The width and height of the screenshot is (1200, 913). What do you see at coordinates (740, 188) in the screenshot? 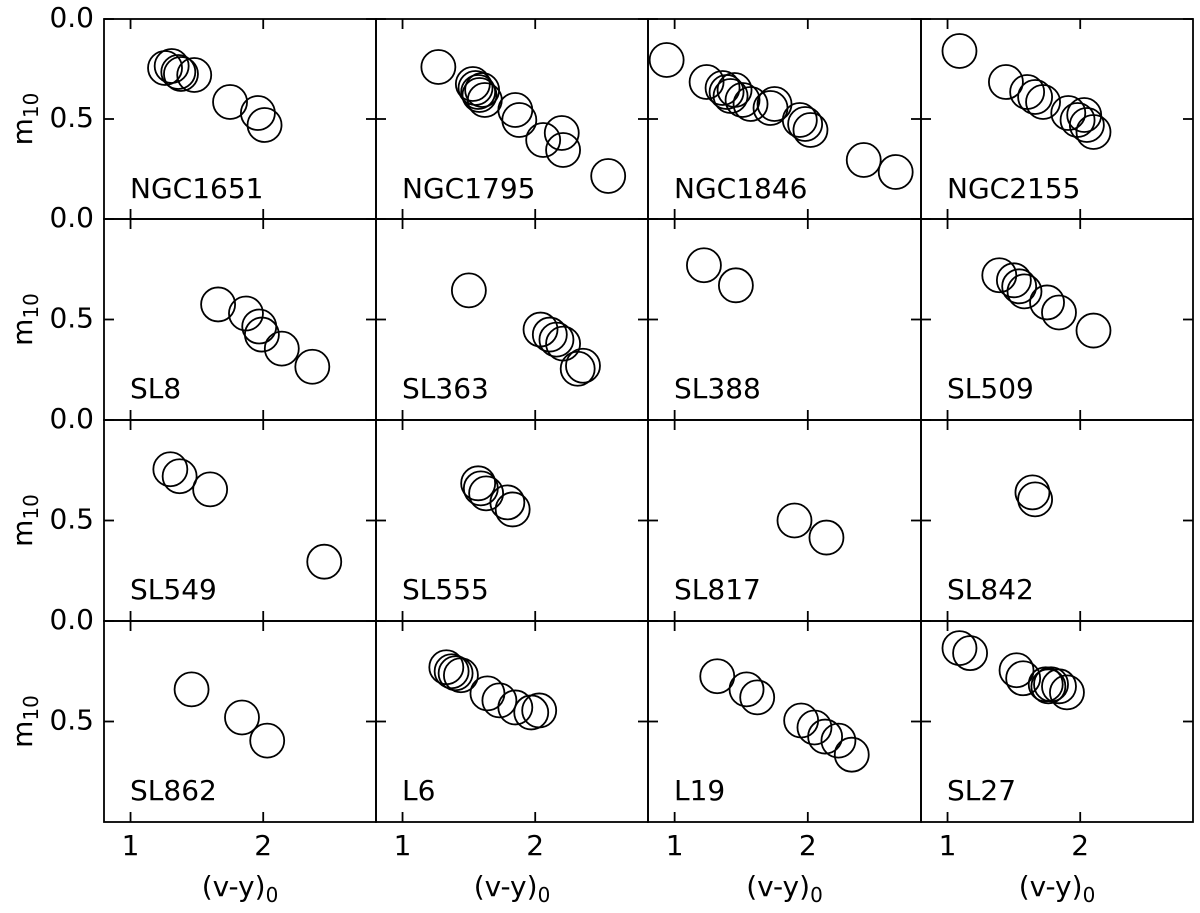
I see `panel-label: NGC1846` at bounding box center [740, 188].